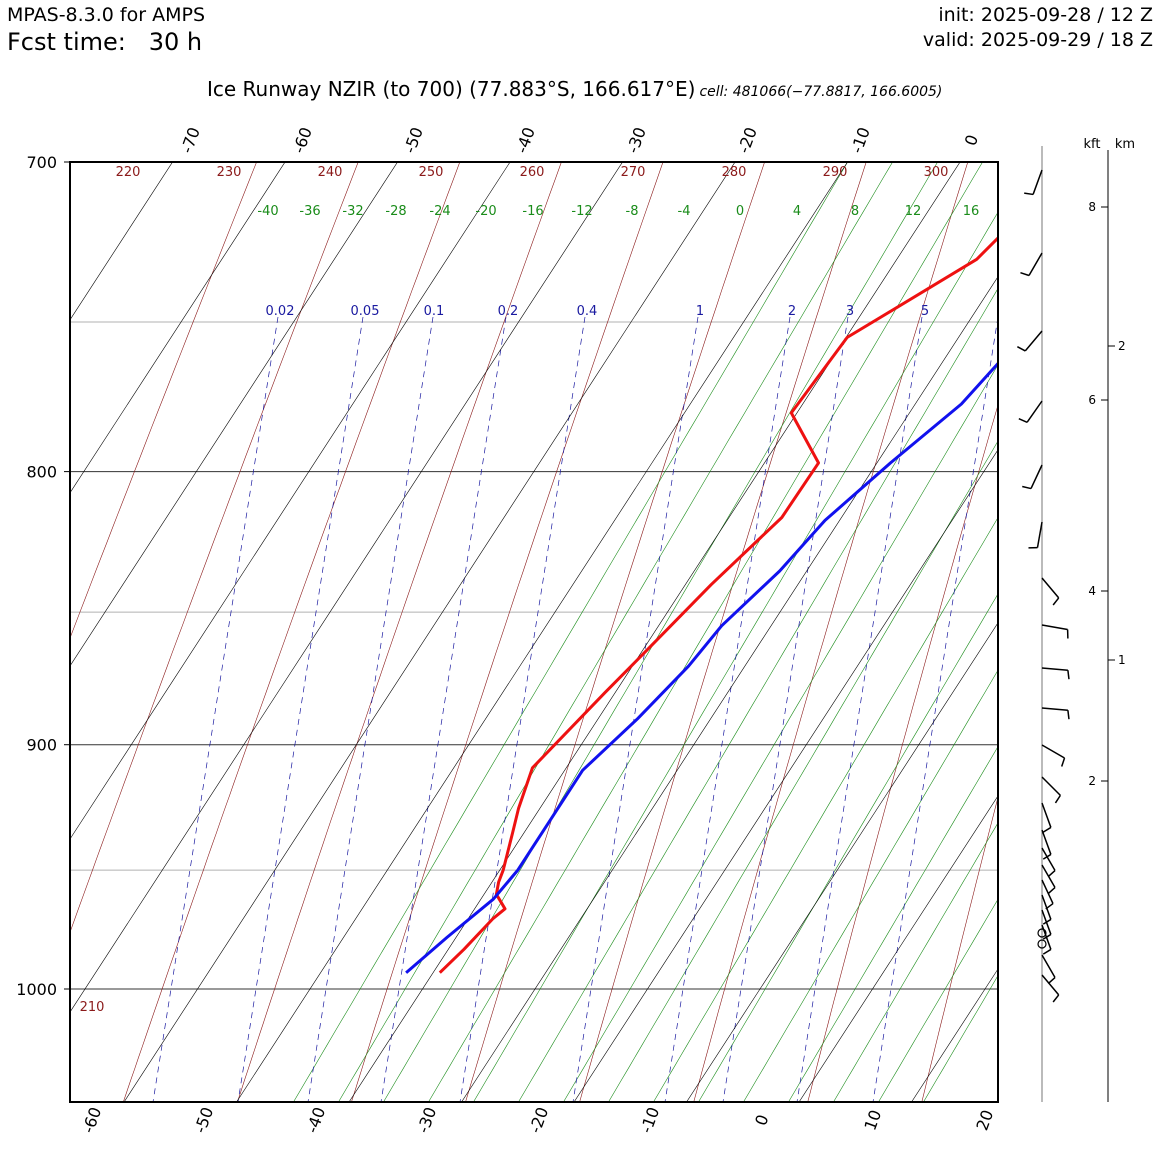 The height and width of the screenshot is (1160, 1160). I want to click on temperature-tick-top: -50, so click(413, 140).